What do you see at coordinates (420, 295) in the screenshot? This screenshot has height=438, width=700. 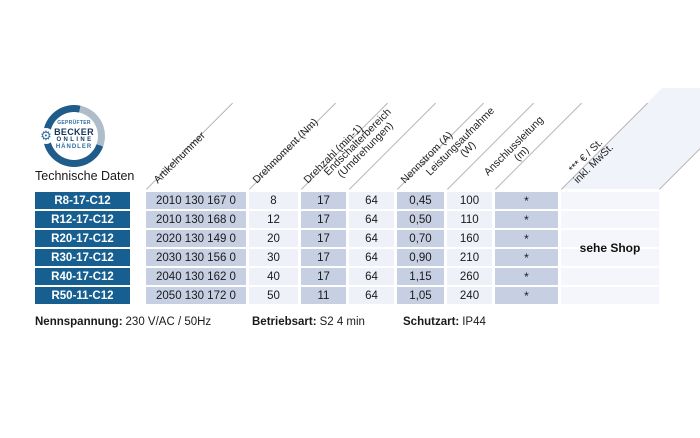 I see `nennstrom-cell: 1,05` at bounding box center [420, 295].